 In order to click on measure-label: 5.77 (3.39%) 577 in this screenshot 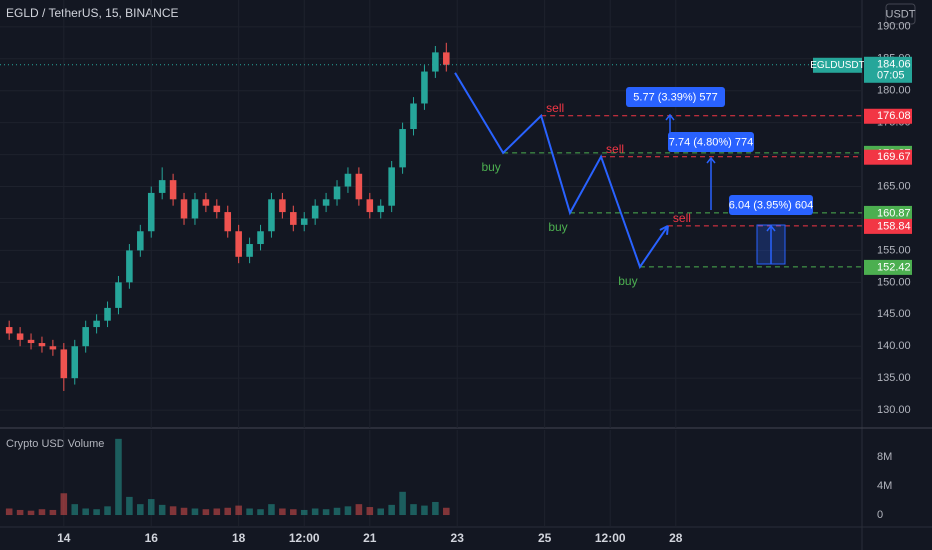, I will do `click(675, 97)`.